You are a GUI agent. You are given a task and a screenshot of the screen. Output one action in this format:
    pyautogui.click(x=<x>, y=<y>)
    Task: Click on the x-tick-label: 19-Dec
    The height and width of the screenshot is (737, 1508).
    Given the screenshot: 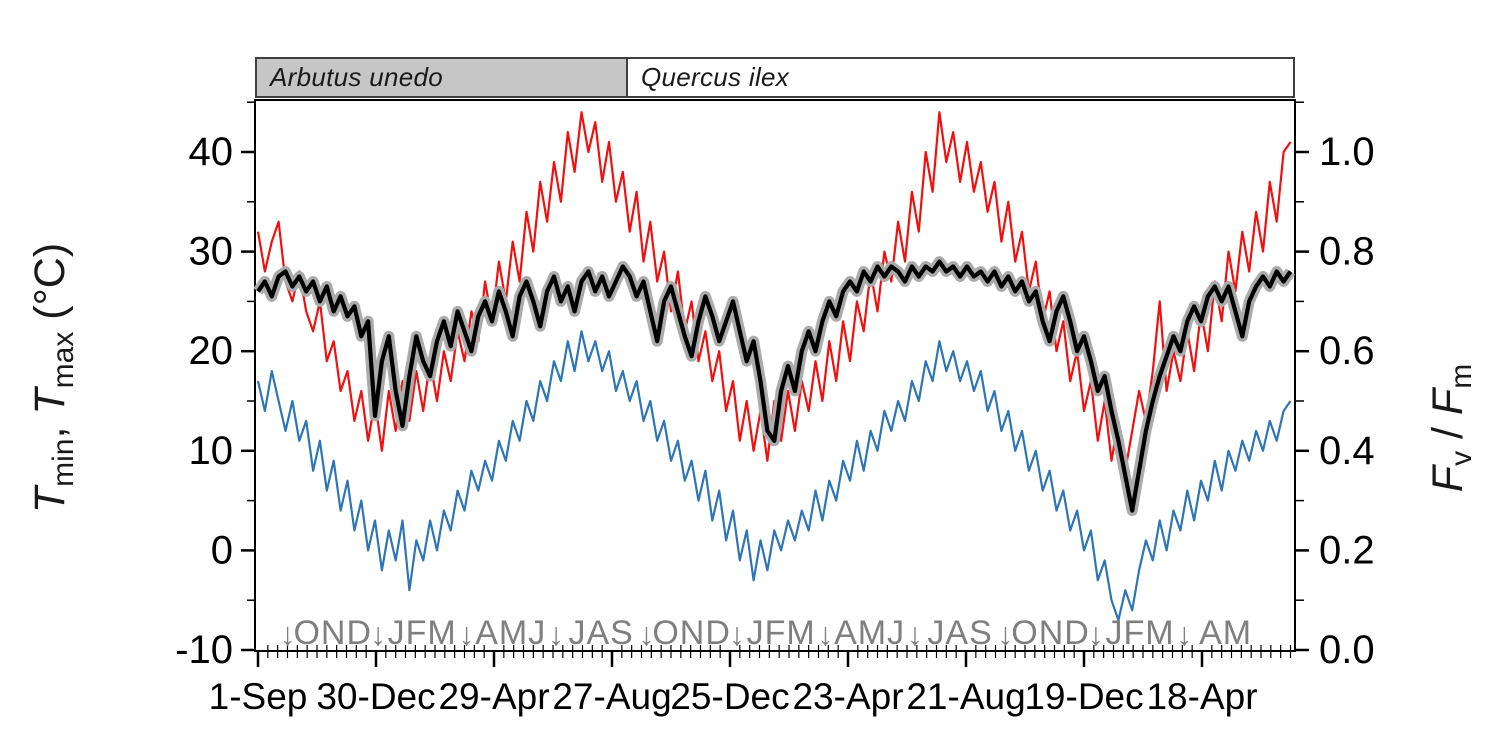 What is the action you would take?
    pyautogui.click(x=1083, y=696)
    